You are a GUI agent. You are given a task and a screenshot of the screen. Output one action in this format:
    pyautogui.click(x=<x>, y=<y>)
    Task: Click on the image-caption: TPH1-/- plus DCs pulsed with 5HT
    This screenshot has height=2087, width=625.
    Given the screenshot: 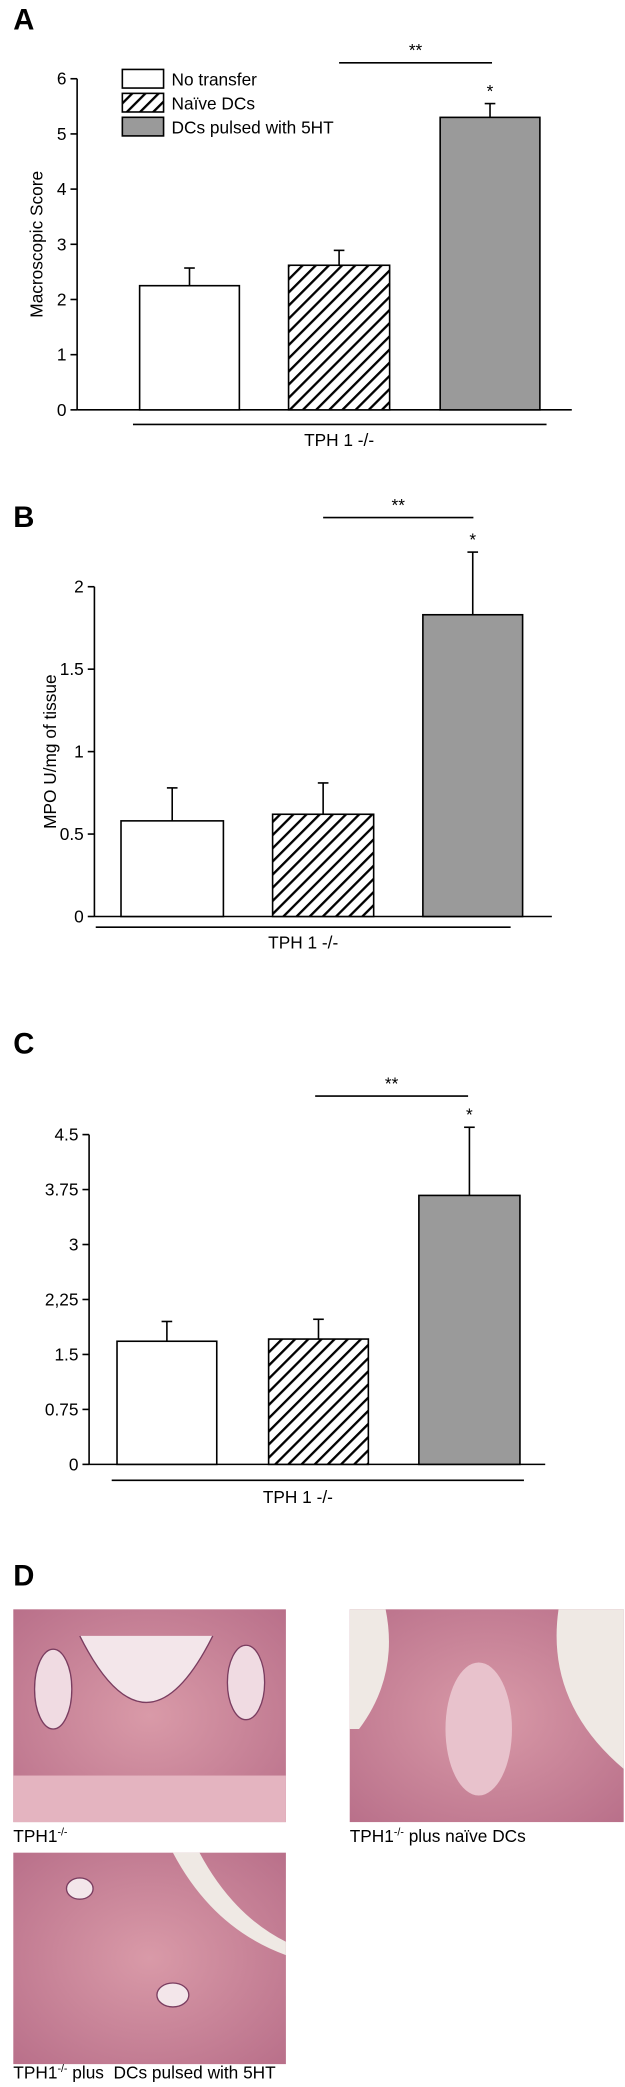 What is the action you would take?
    pyautogui.click(x=144, y=2073)
    